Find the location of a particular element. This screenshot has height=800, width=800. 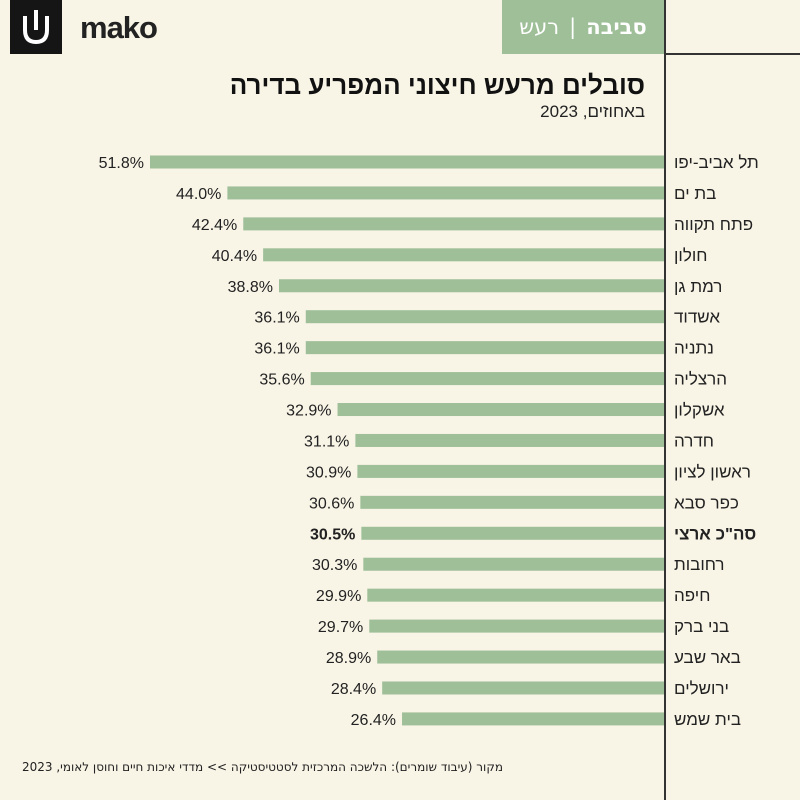

category-tag: סביבה | רעש is located at coordinates (583, 27).